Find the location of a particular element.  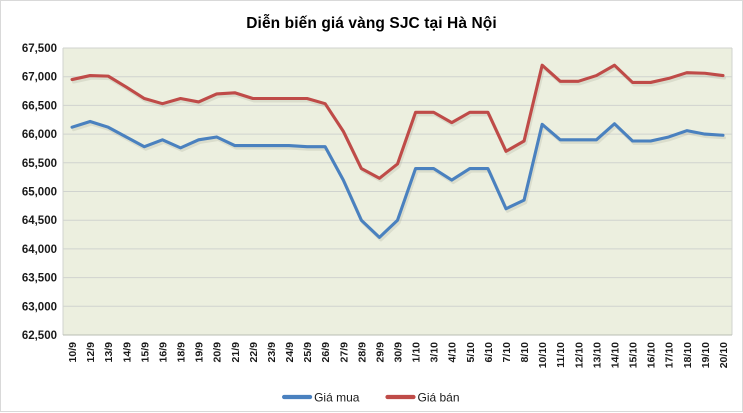

x-axis-tick-label: 21/9 is located at coordinates (236, 352).